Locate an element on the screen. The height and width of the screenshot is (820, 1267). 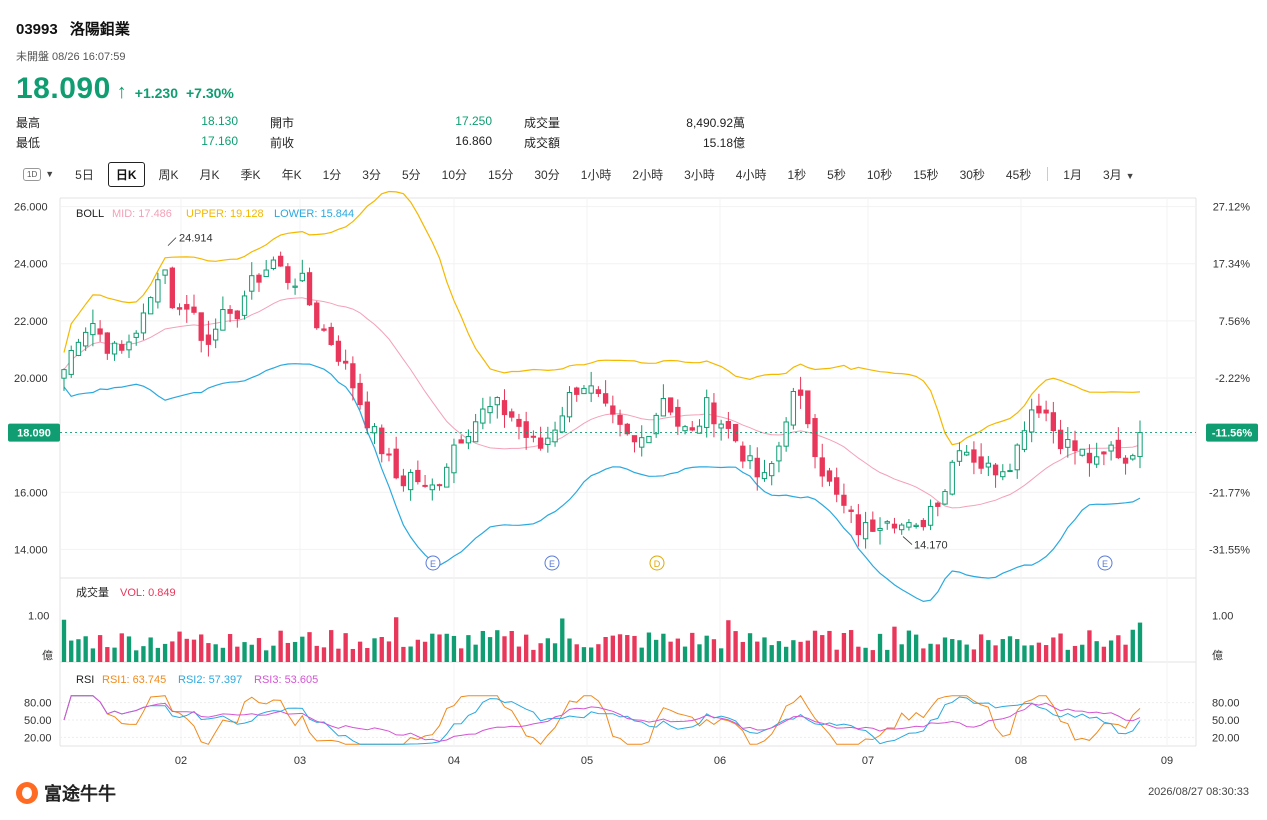
timestamp: 2026/08/27 08:30:33 is located at coordinates (1198, 792).